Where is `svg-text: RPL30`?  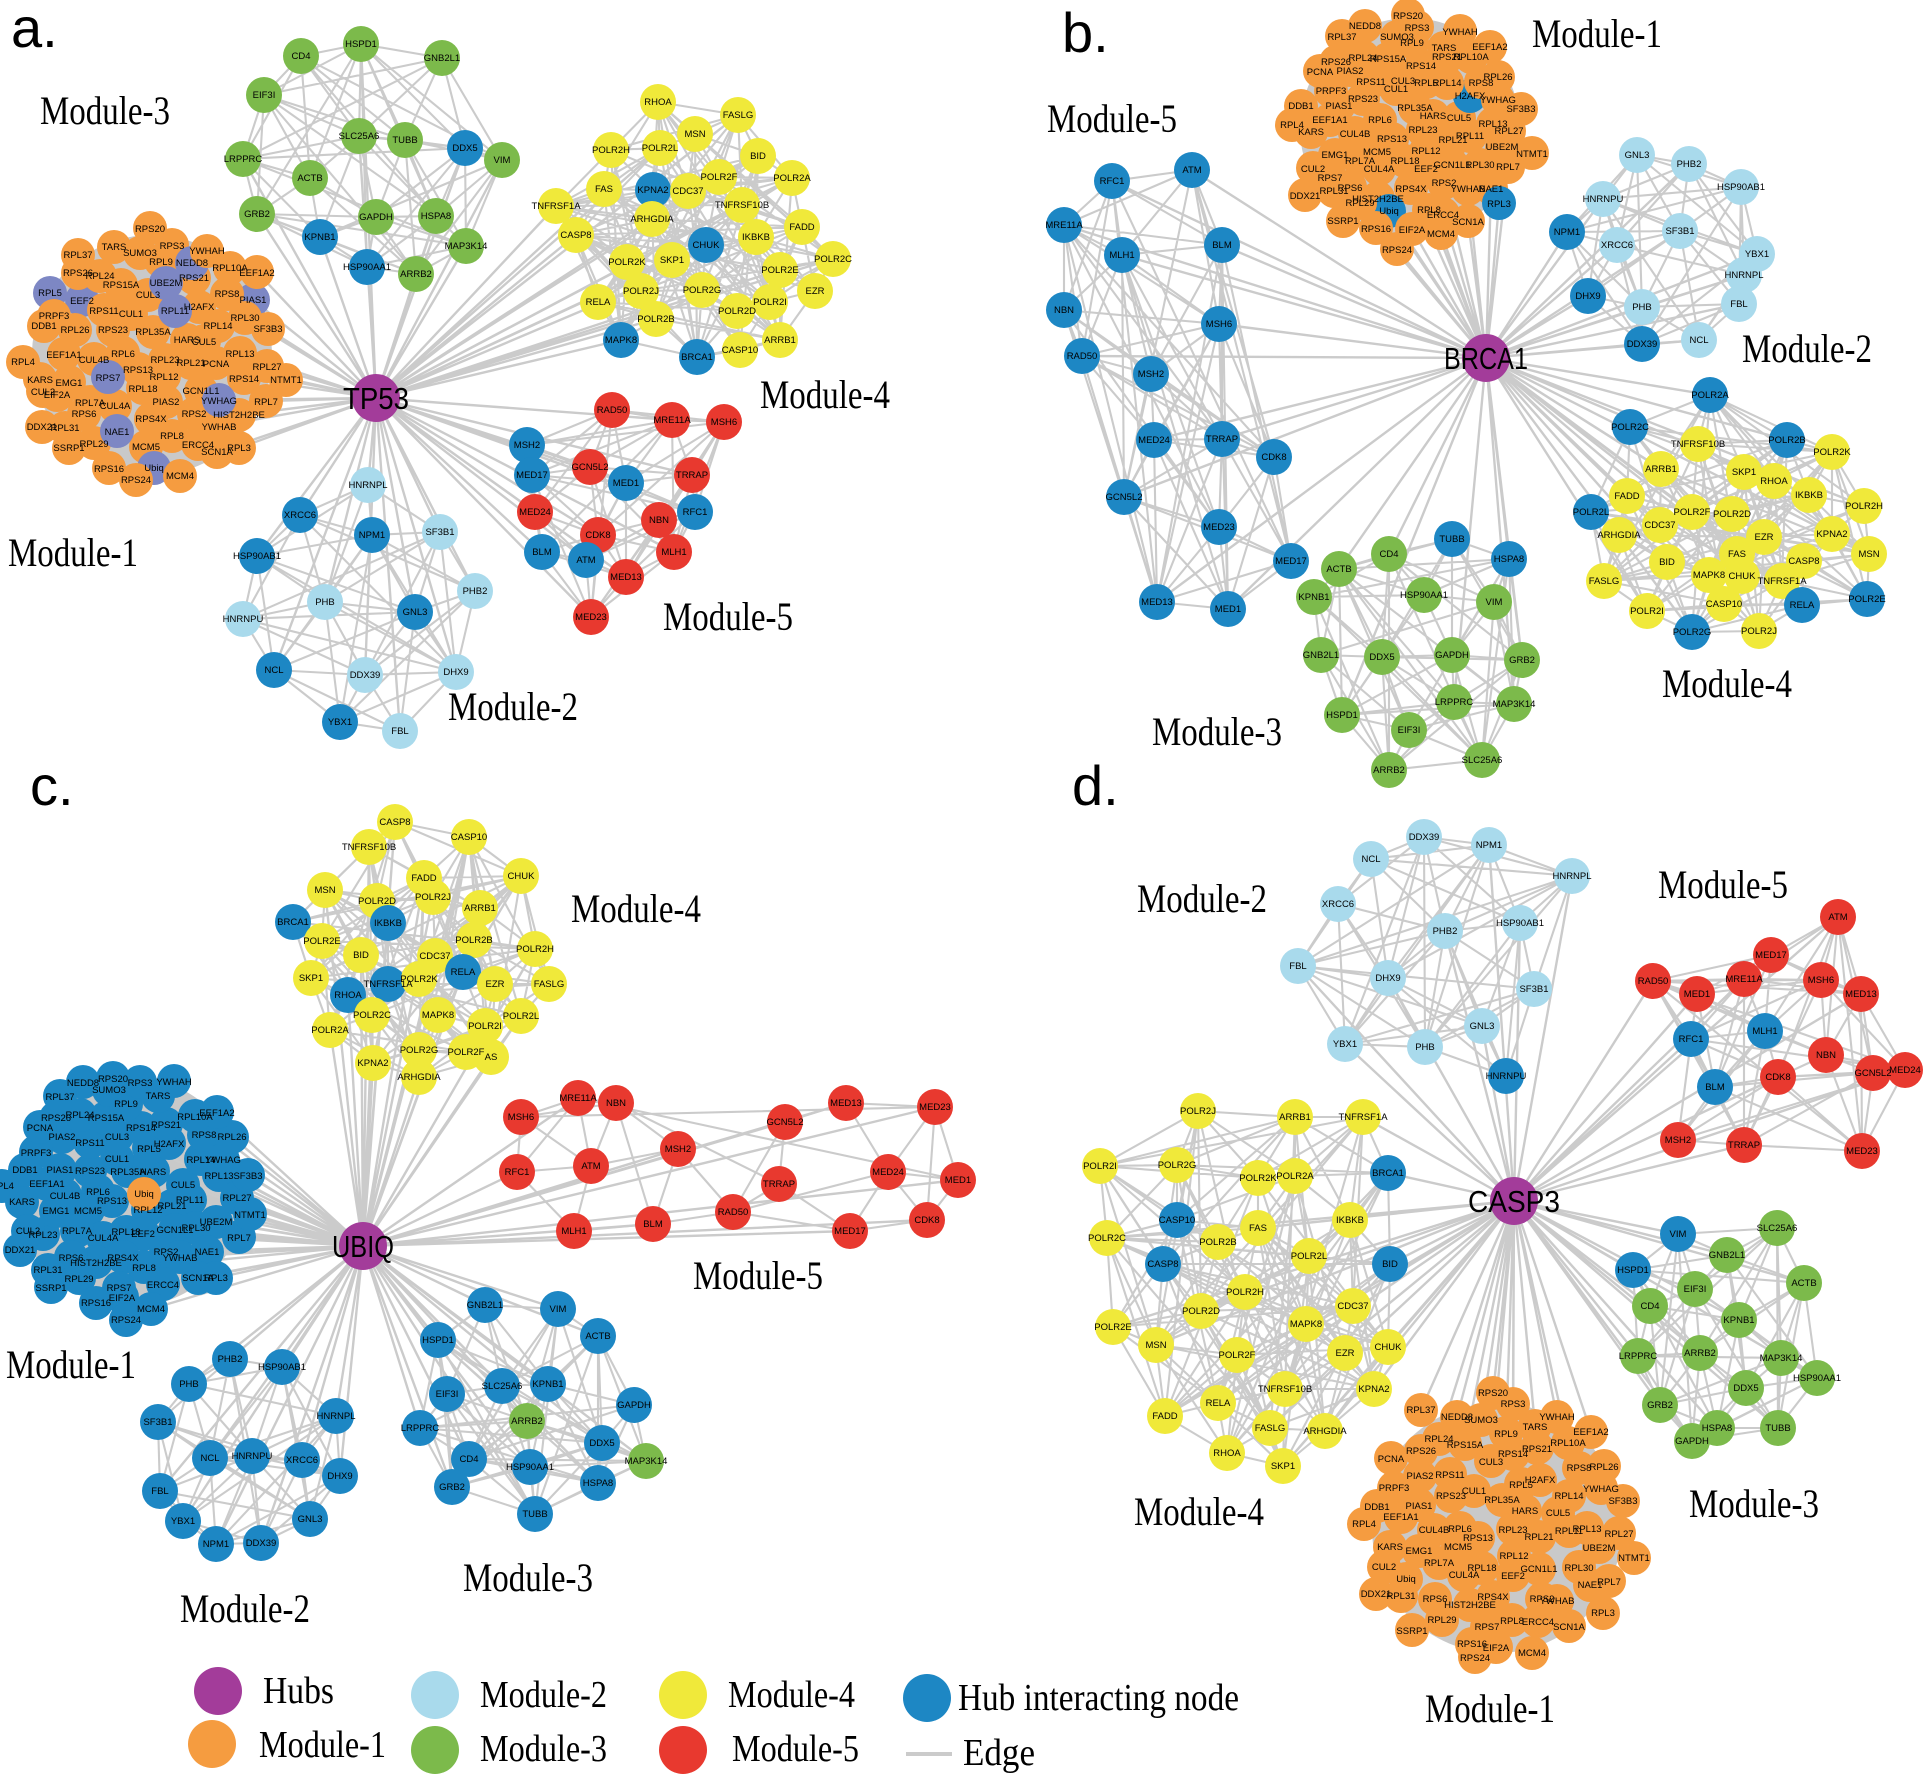
svg-text: RPL30 is located at coordinates (1578, 1568).